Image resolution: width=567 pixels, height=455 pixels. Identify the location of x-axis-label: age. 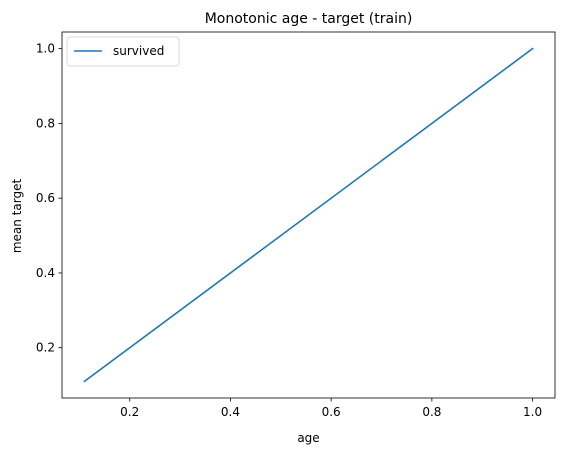
(308, 438).